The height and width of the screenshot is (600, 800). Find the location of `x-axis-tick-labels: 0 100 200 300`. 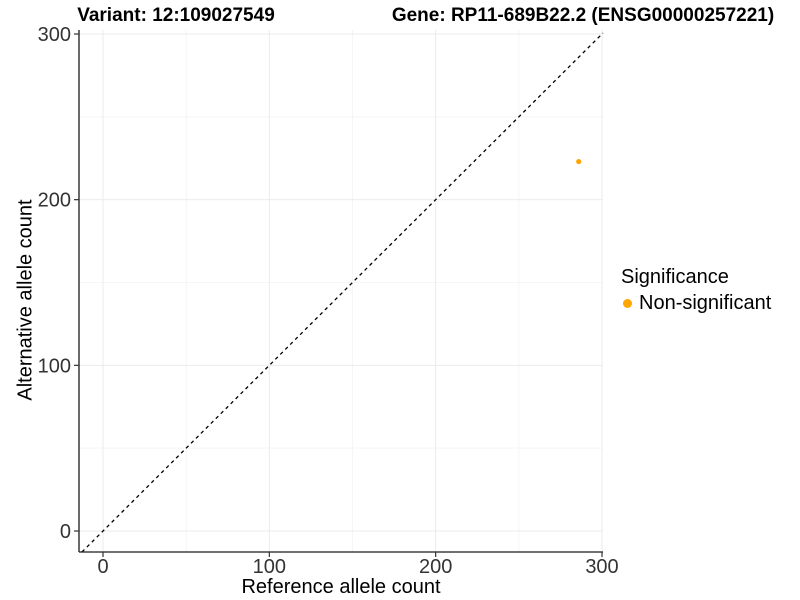

x-axis-tick-labels: 0 100 200 300 is located at coordinates (357, 567).